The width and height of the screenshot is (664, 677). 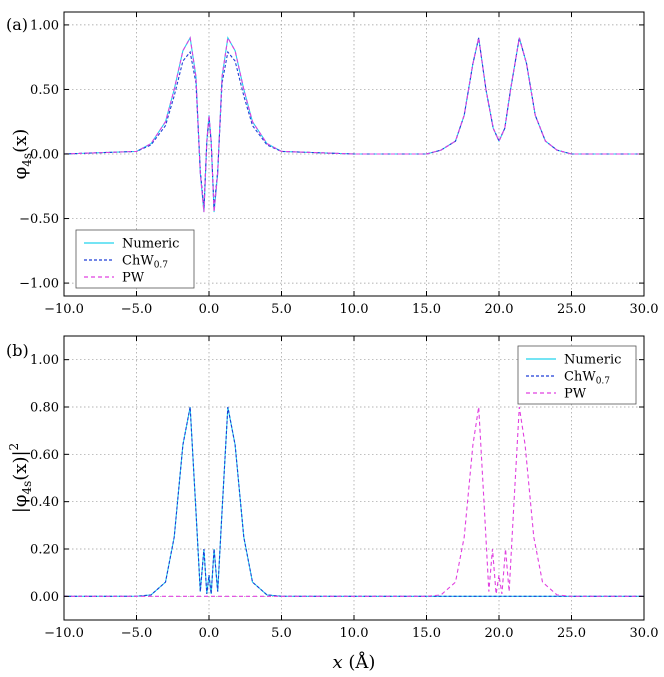 I want to click on y-tick-label: −1.00, so click(x=39, y=284).